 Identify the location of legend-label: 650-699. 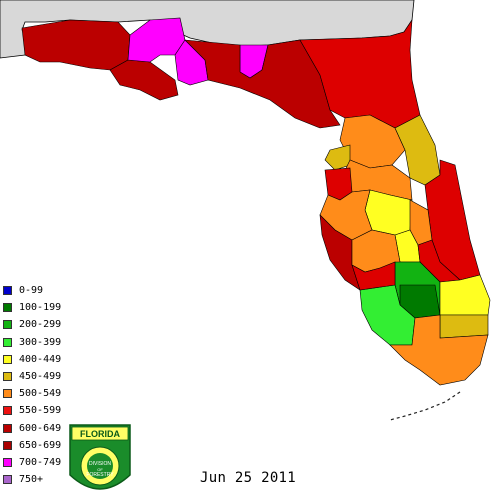
(40, 445).